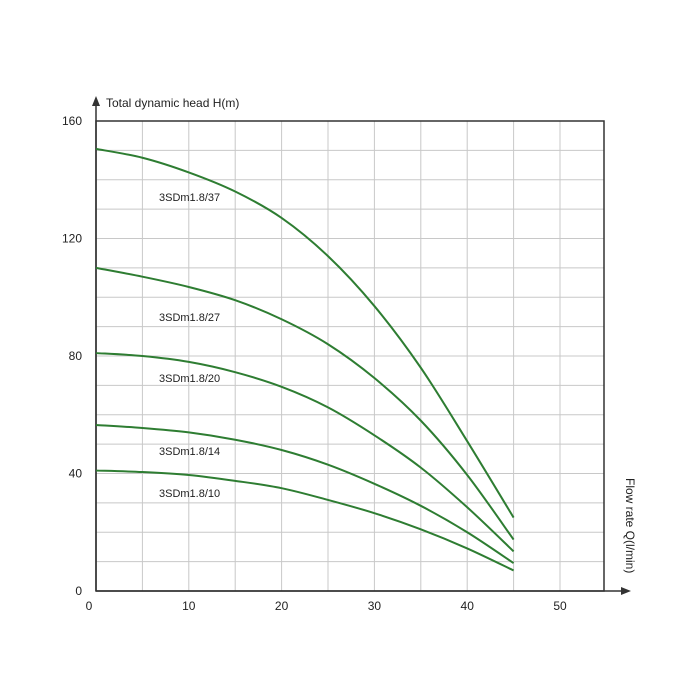  What do you see at coordinates (72, 239) in the screenshot?
I see `y-tick-label: 120` at bounding box center [72, 239].